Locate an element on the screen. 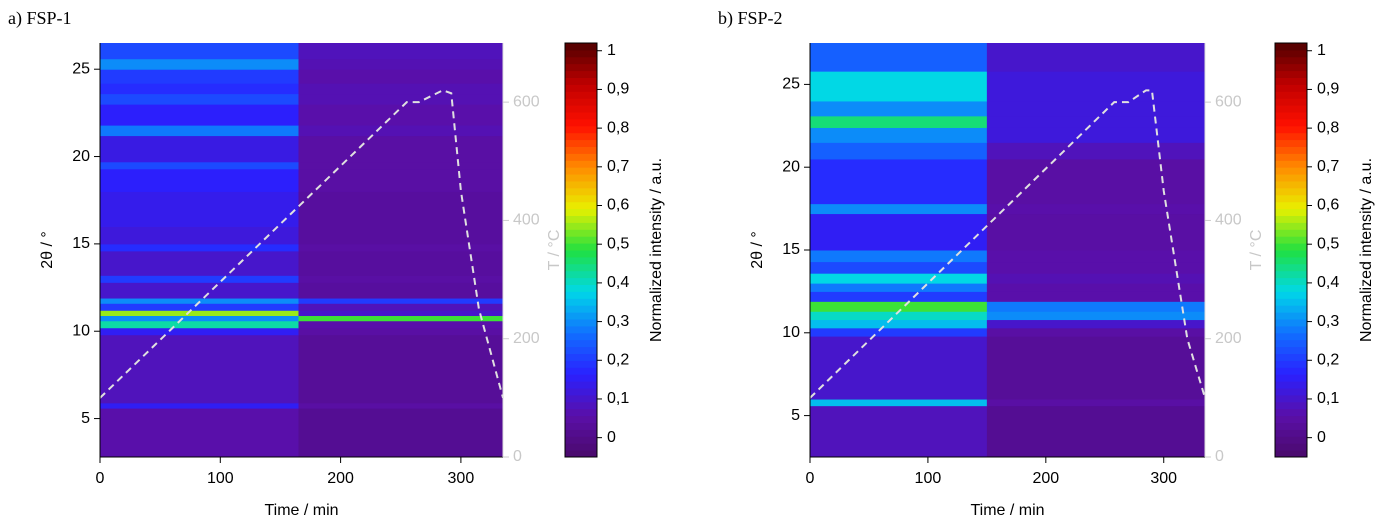  y-tick-label: 5 is located at coordinates (85, 418).